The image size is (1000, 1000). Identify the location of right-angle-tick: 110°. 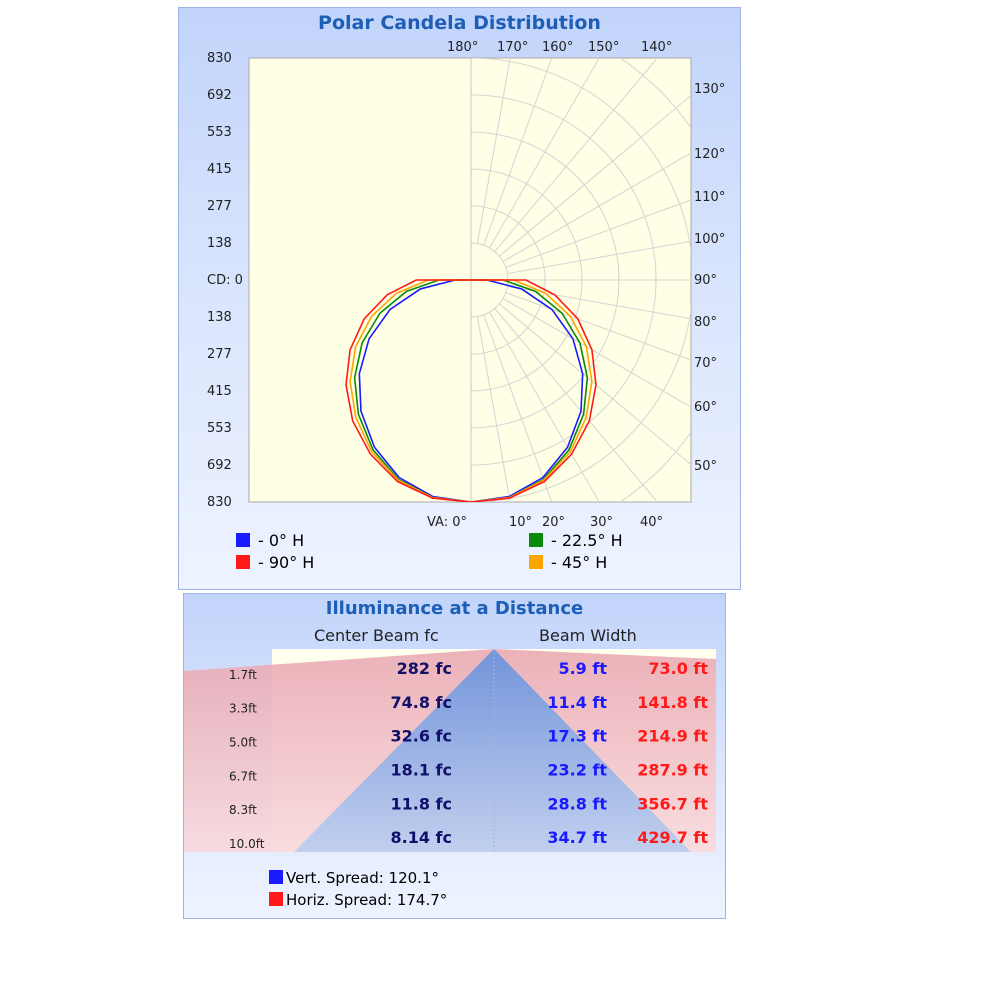
(709, 197).